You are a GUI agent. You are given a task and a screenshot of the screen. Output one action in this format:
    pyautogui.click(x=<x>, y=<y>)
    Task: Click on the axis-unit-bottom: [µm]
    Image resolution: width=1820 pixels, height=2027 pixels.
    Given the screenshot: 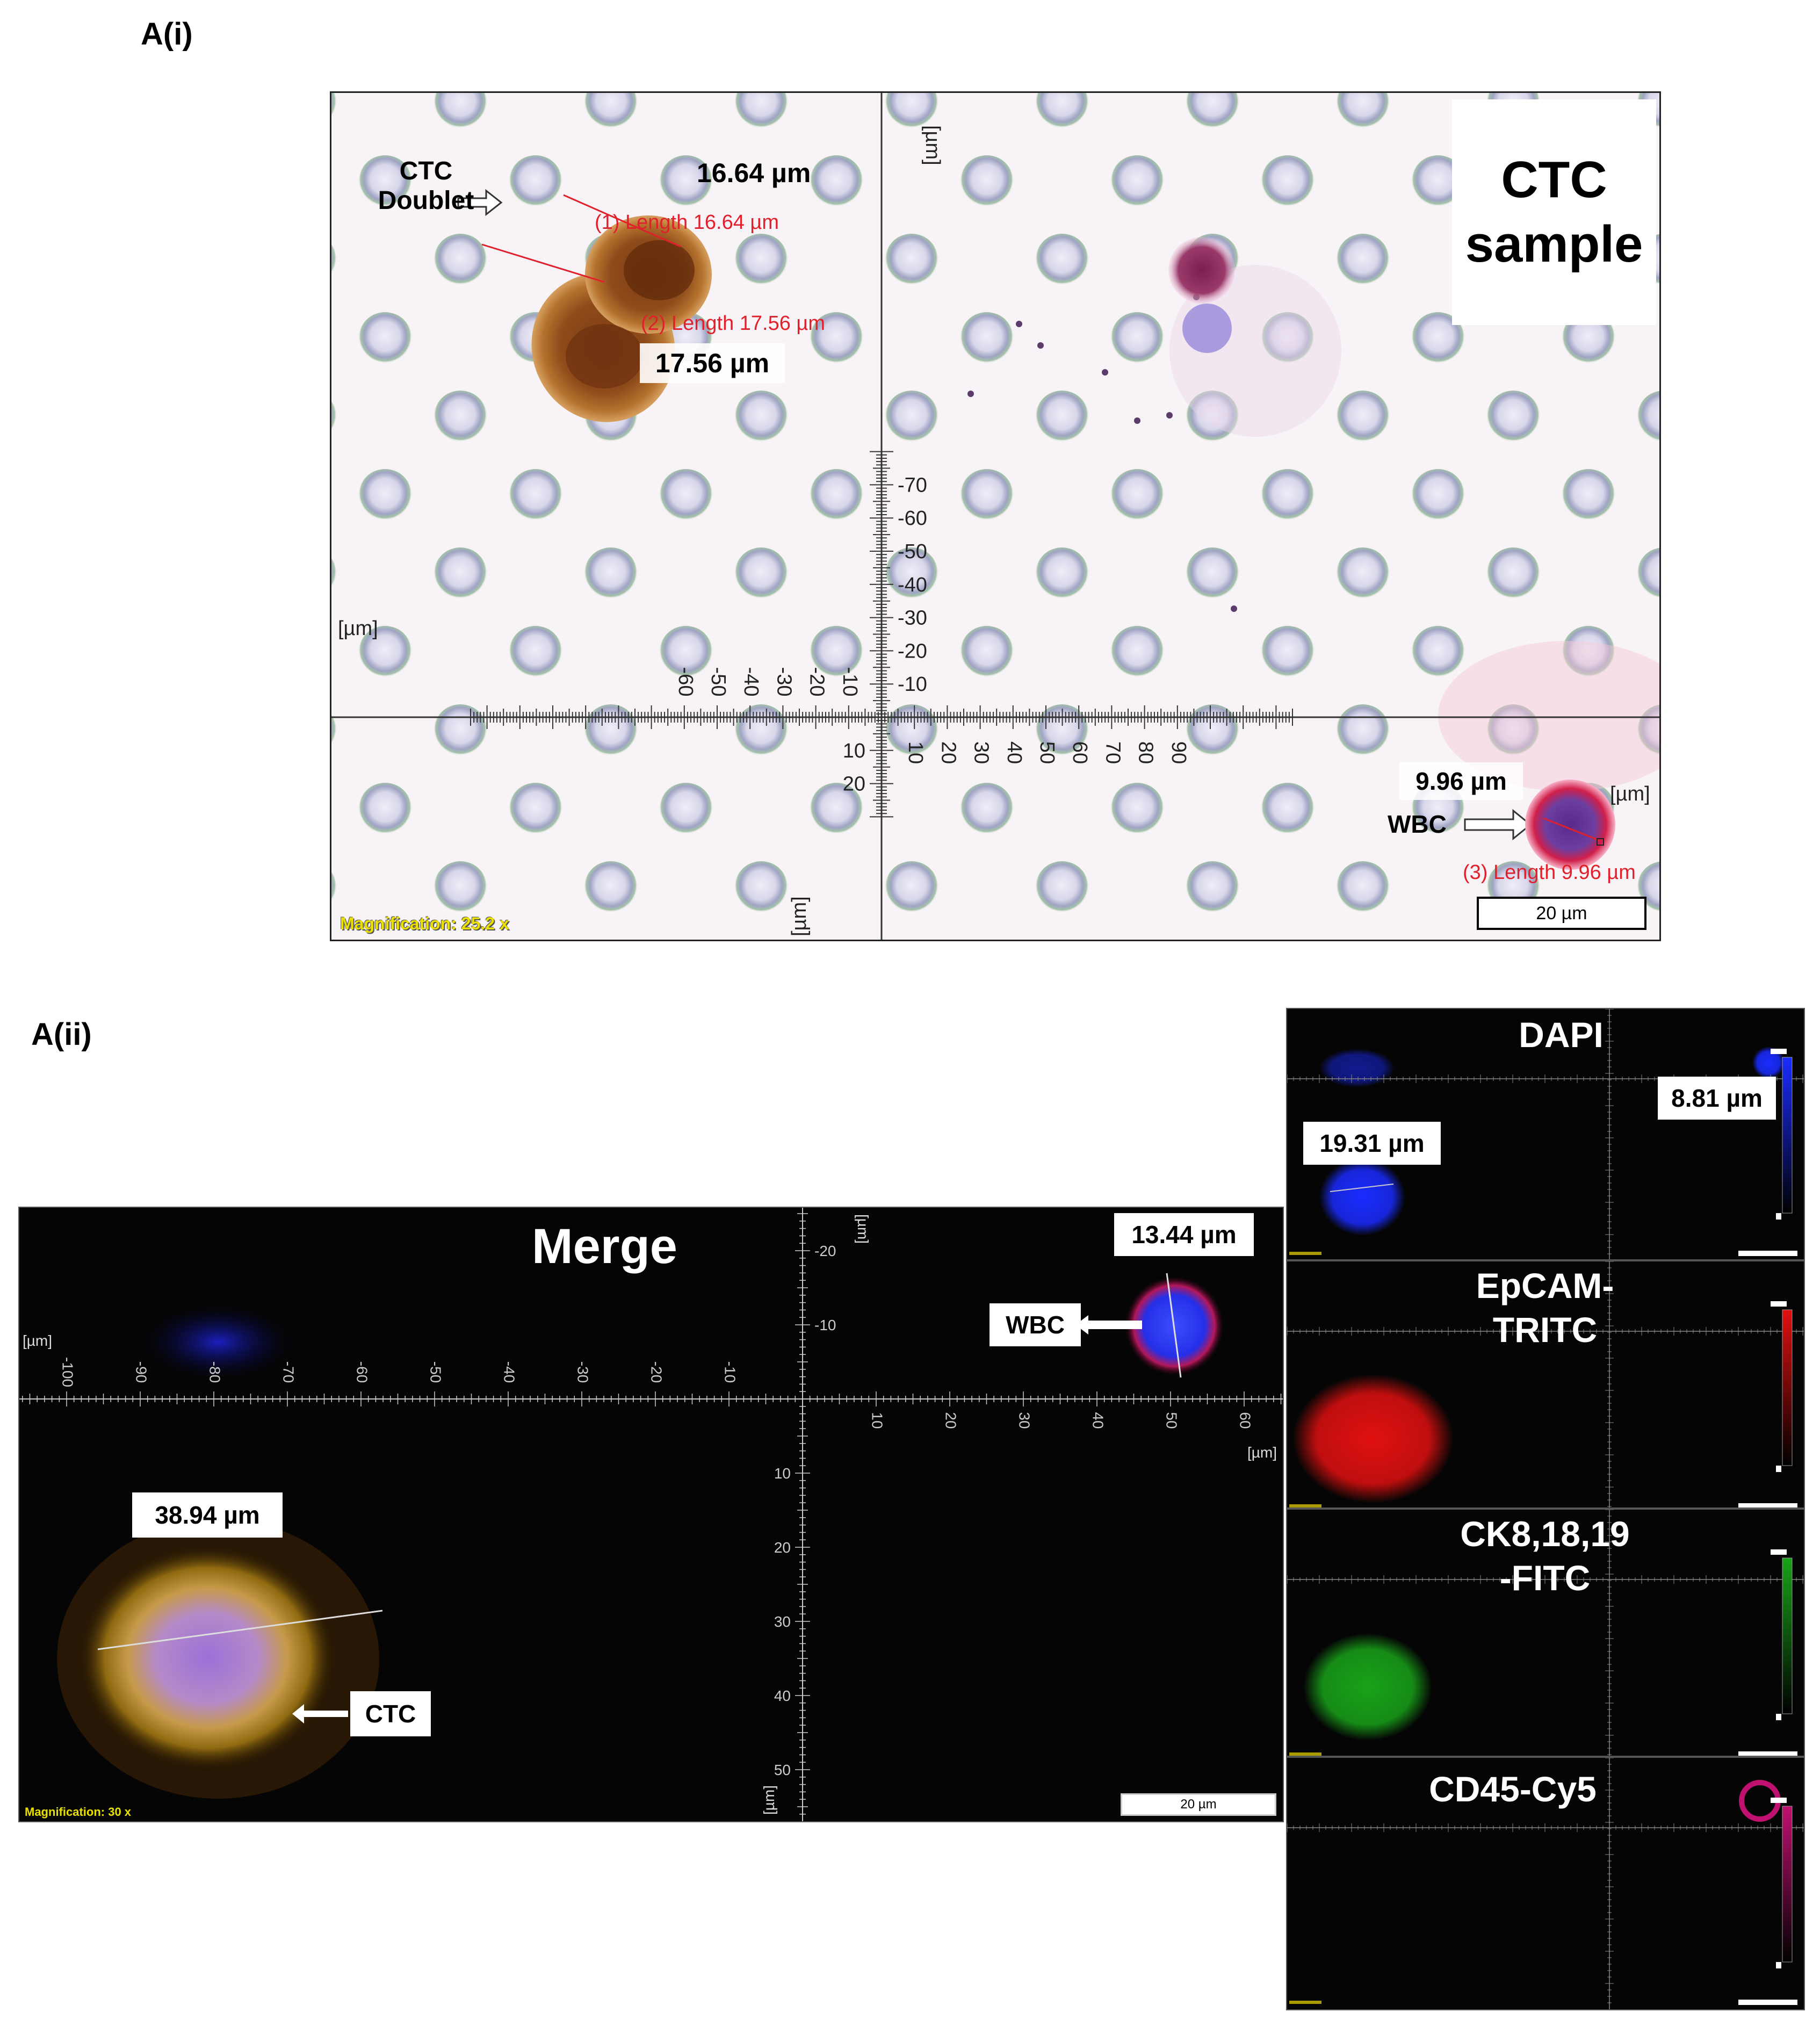 What is the action you would take?
    pyautogui.click(x=799, y=916)
    